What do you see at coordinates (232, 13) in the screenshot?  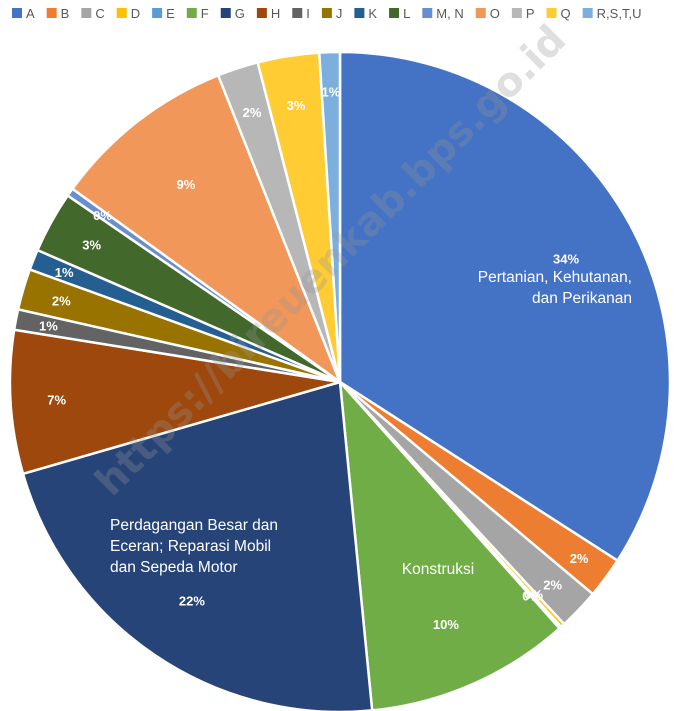 I see `legend-item: G` at bounding box center [232, 13].